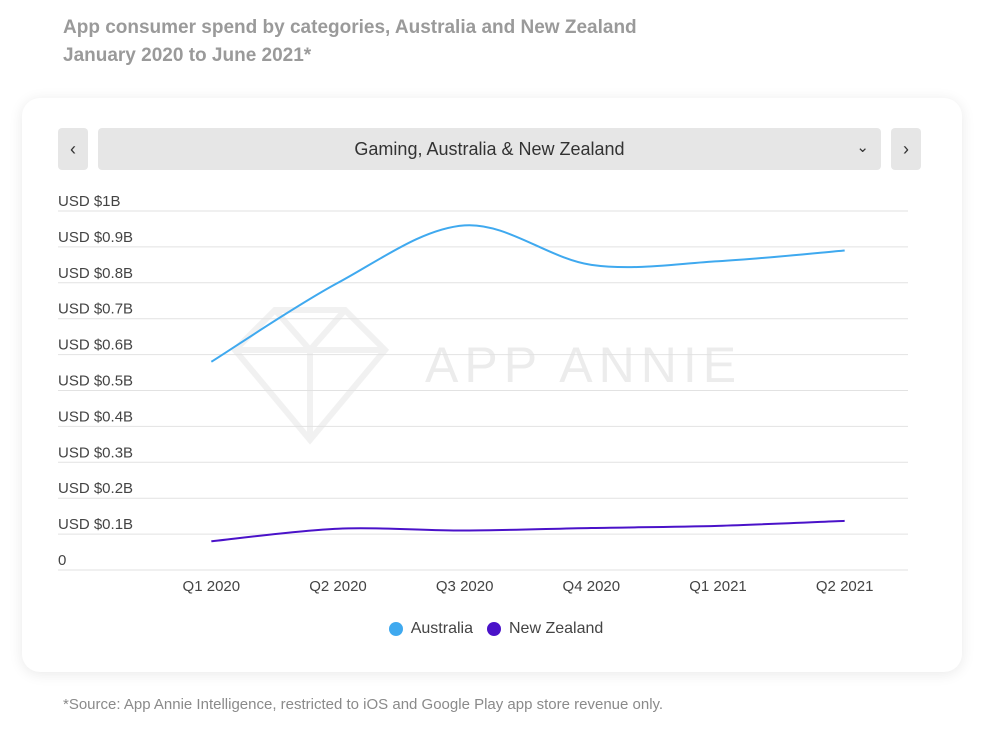 The height and width of the screenshot is (742, 992). Describe the element at coordinates (338, 586) in the screenshot. I see `x-tick-label: Q2 2020` at that location.